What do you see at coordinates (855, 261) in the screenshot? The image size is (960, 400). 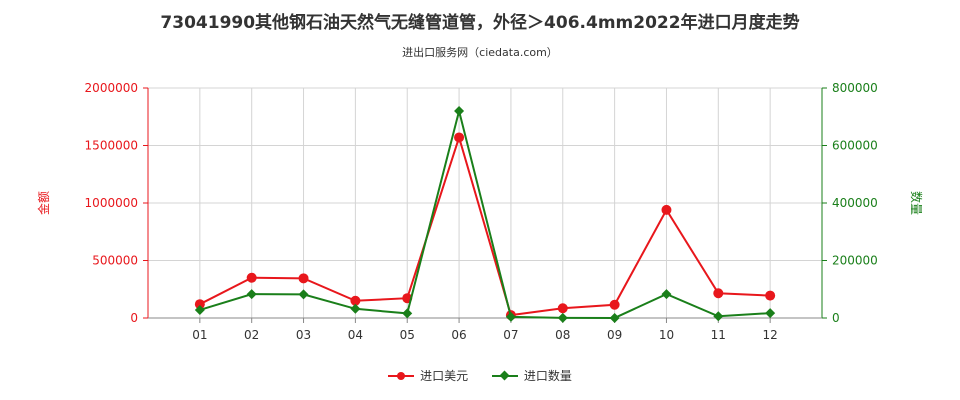 I see `right-axis-tick-label: 200000` at bounding box center [855, 261].